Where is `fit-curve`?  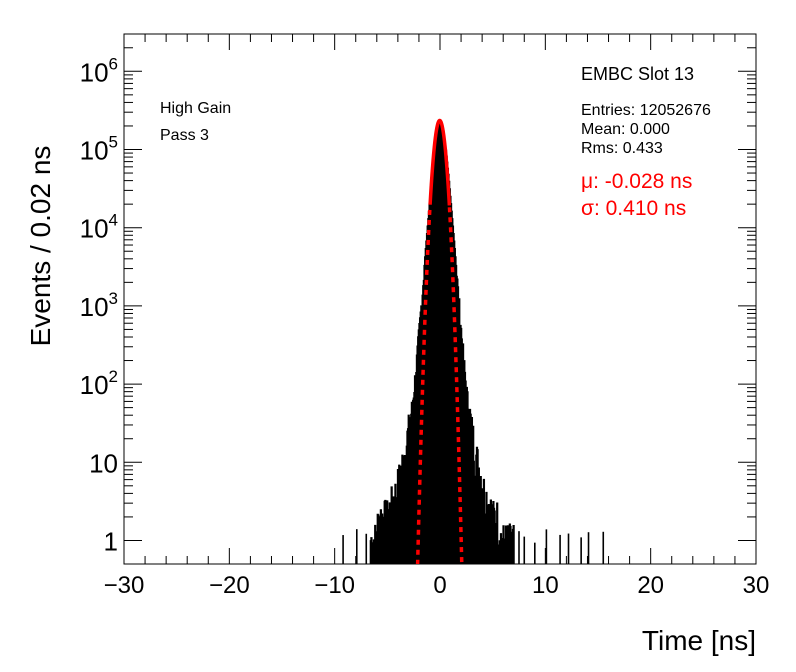
fit-curve is located at coordinates (440, 162).